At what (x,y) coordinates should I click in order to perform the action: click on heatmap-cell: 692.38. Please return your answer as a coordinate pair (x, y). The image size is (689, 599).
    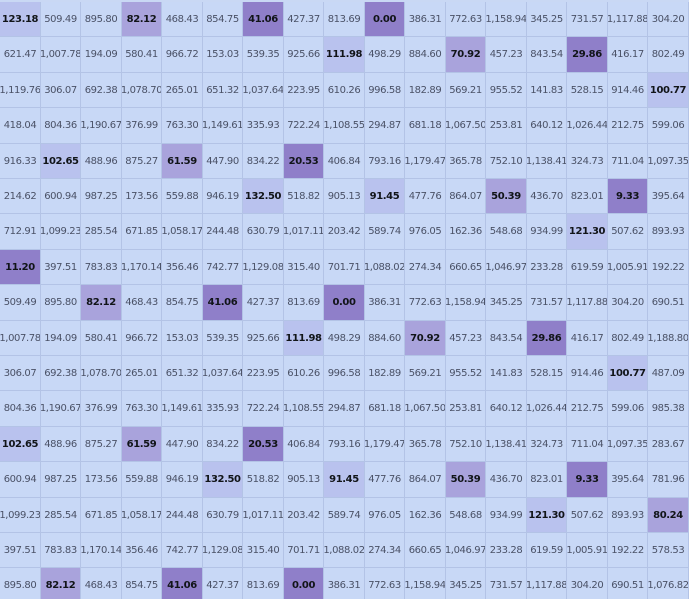
    Looking at the image, I should click on (101, 90).